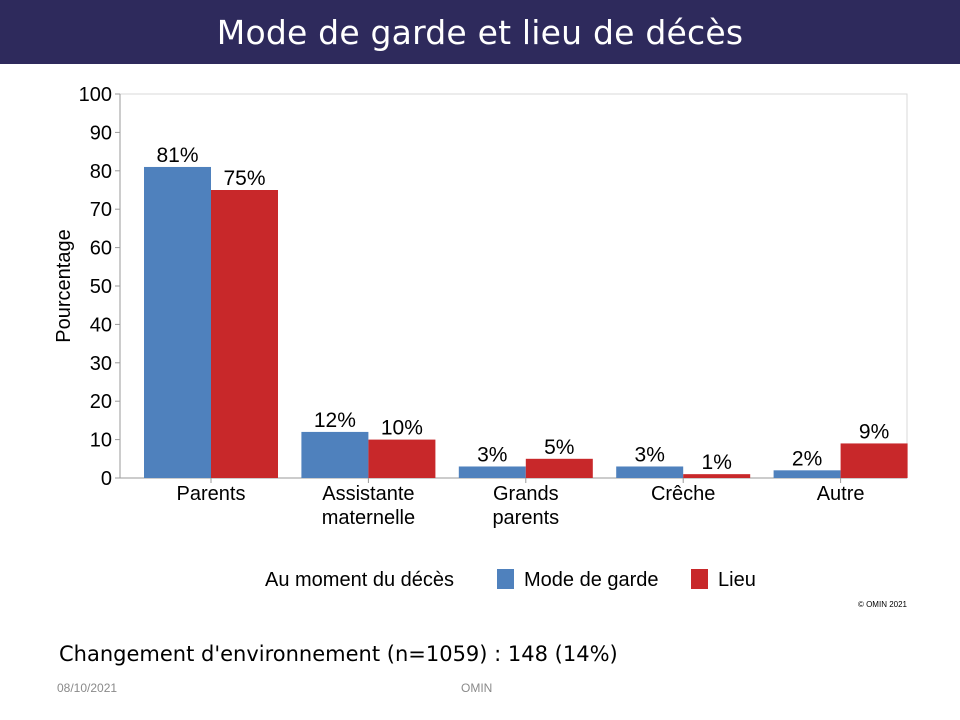 The width and height of the screenshot is (960, 720). I want to click on x-tick-label: maternelle, so click(368, 518).